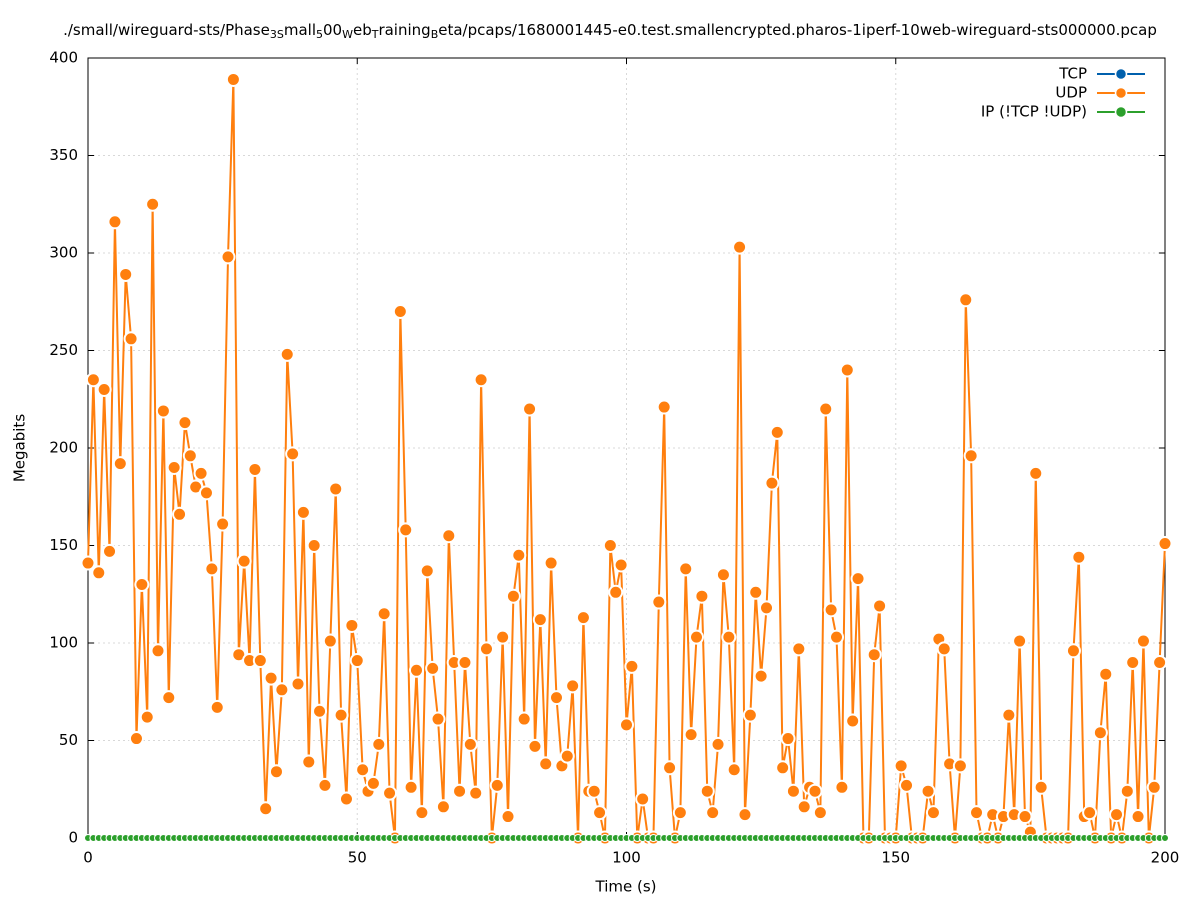 The height and width of the screenshot is (900, 1197). What do you see at coordinates (1121, 93) in the screenshot?
I see `legend-marker` at bounding box center [1121, 93].